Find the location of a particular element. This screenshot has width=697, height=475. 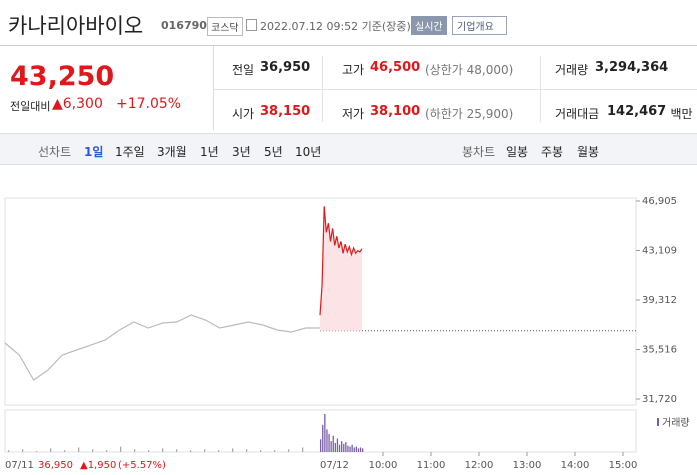

period-tab: 1주일 is located at coordinates (130, 152).